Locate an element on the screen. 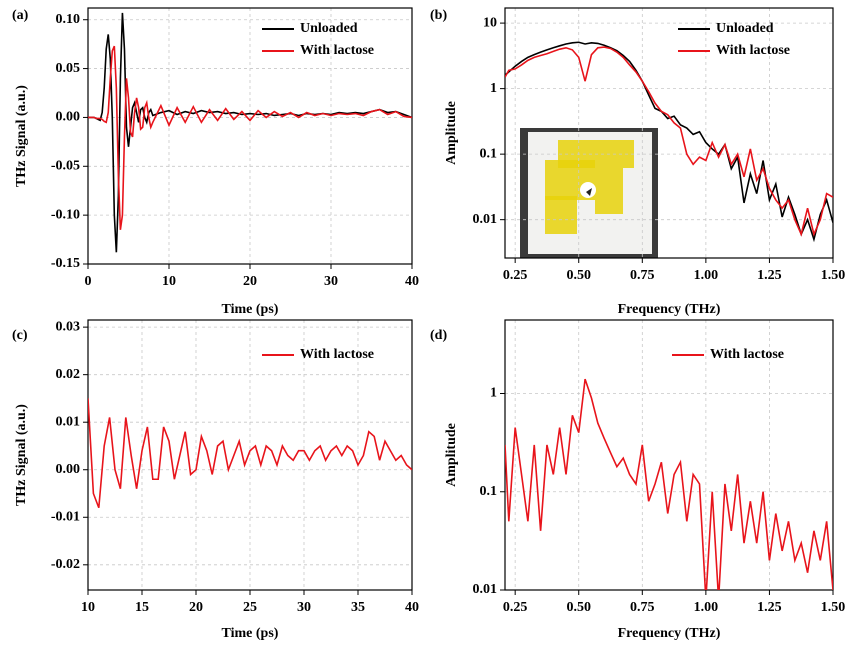  y-tick-label: 10 is located at coordinates (490, 22).